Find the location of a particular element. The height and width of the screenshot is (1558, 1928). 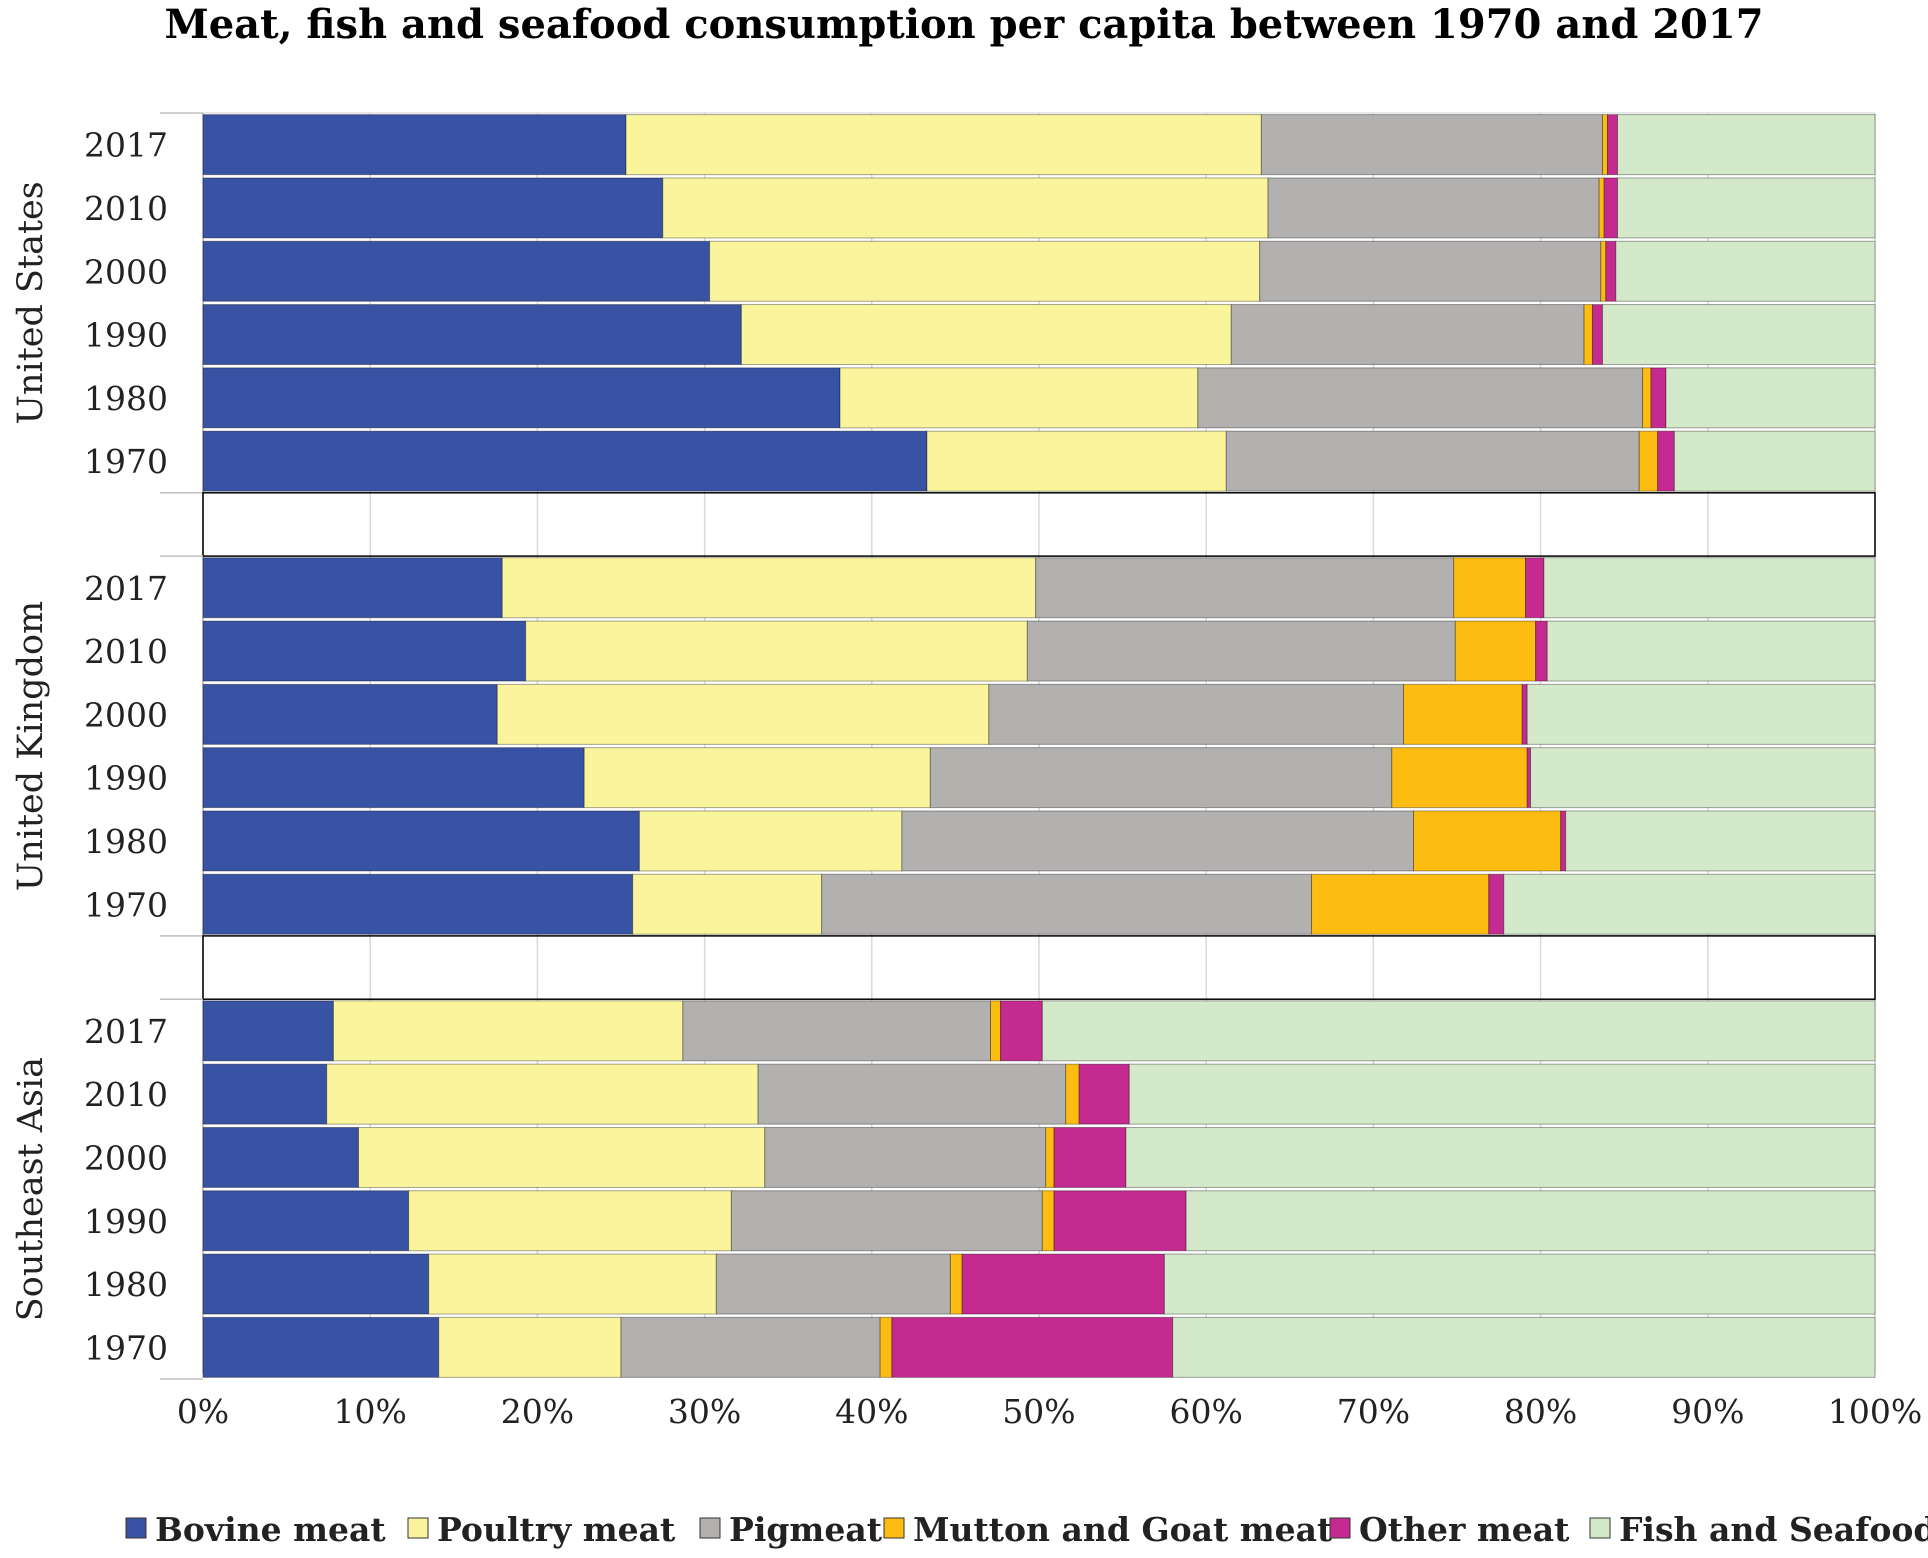

x-tick-label: 90% is located at coordinates (1707, 1411).